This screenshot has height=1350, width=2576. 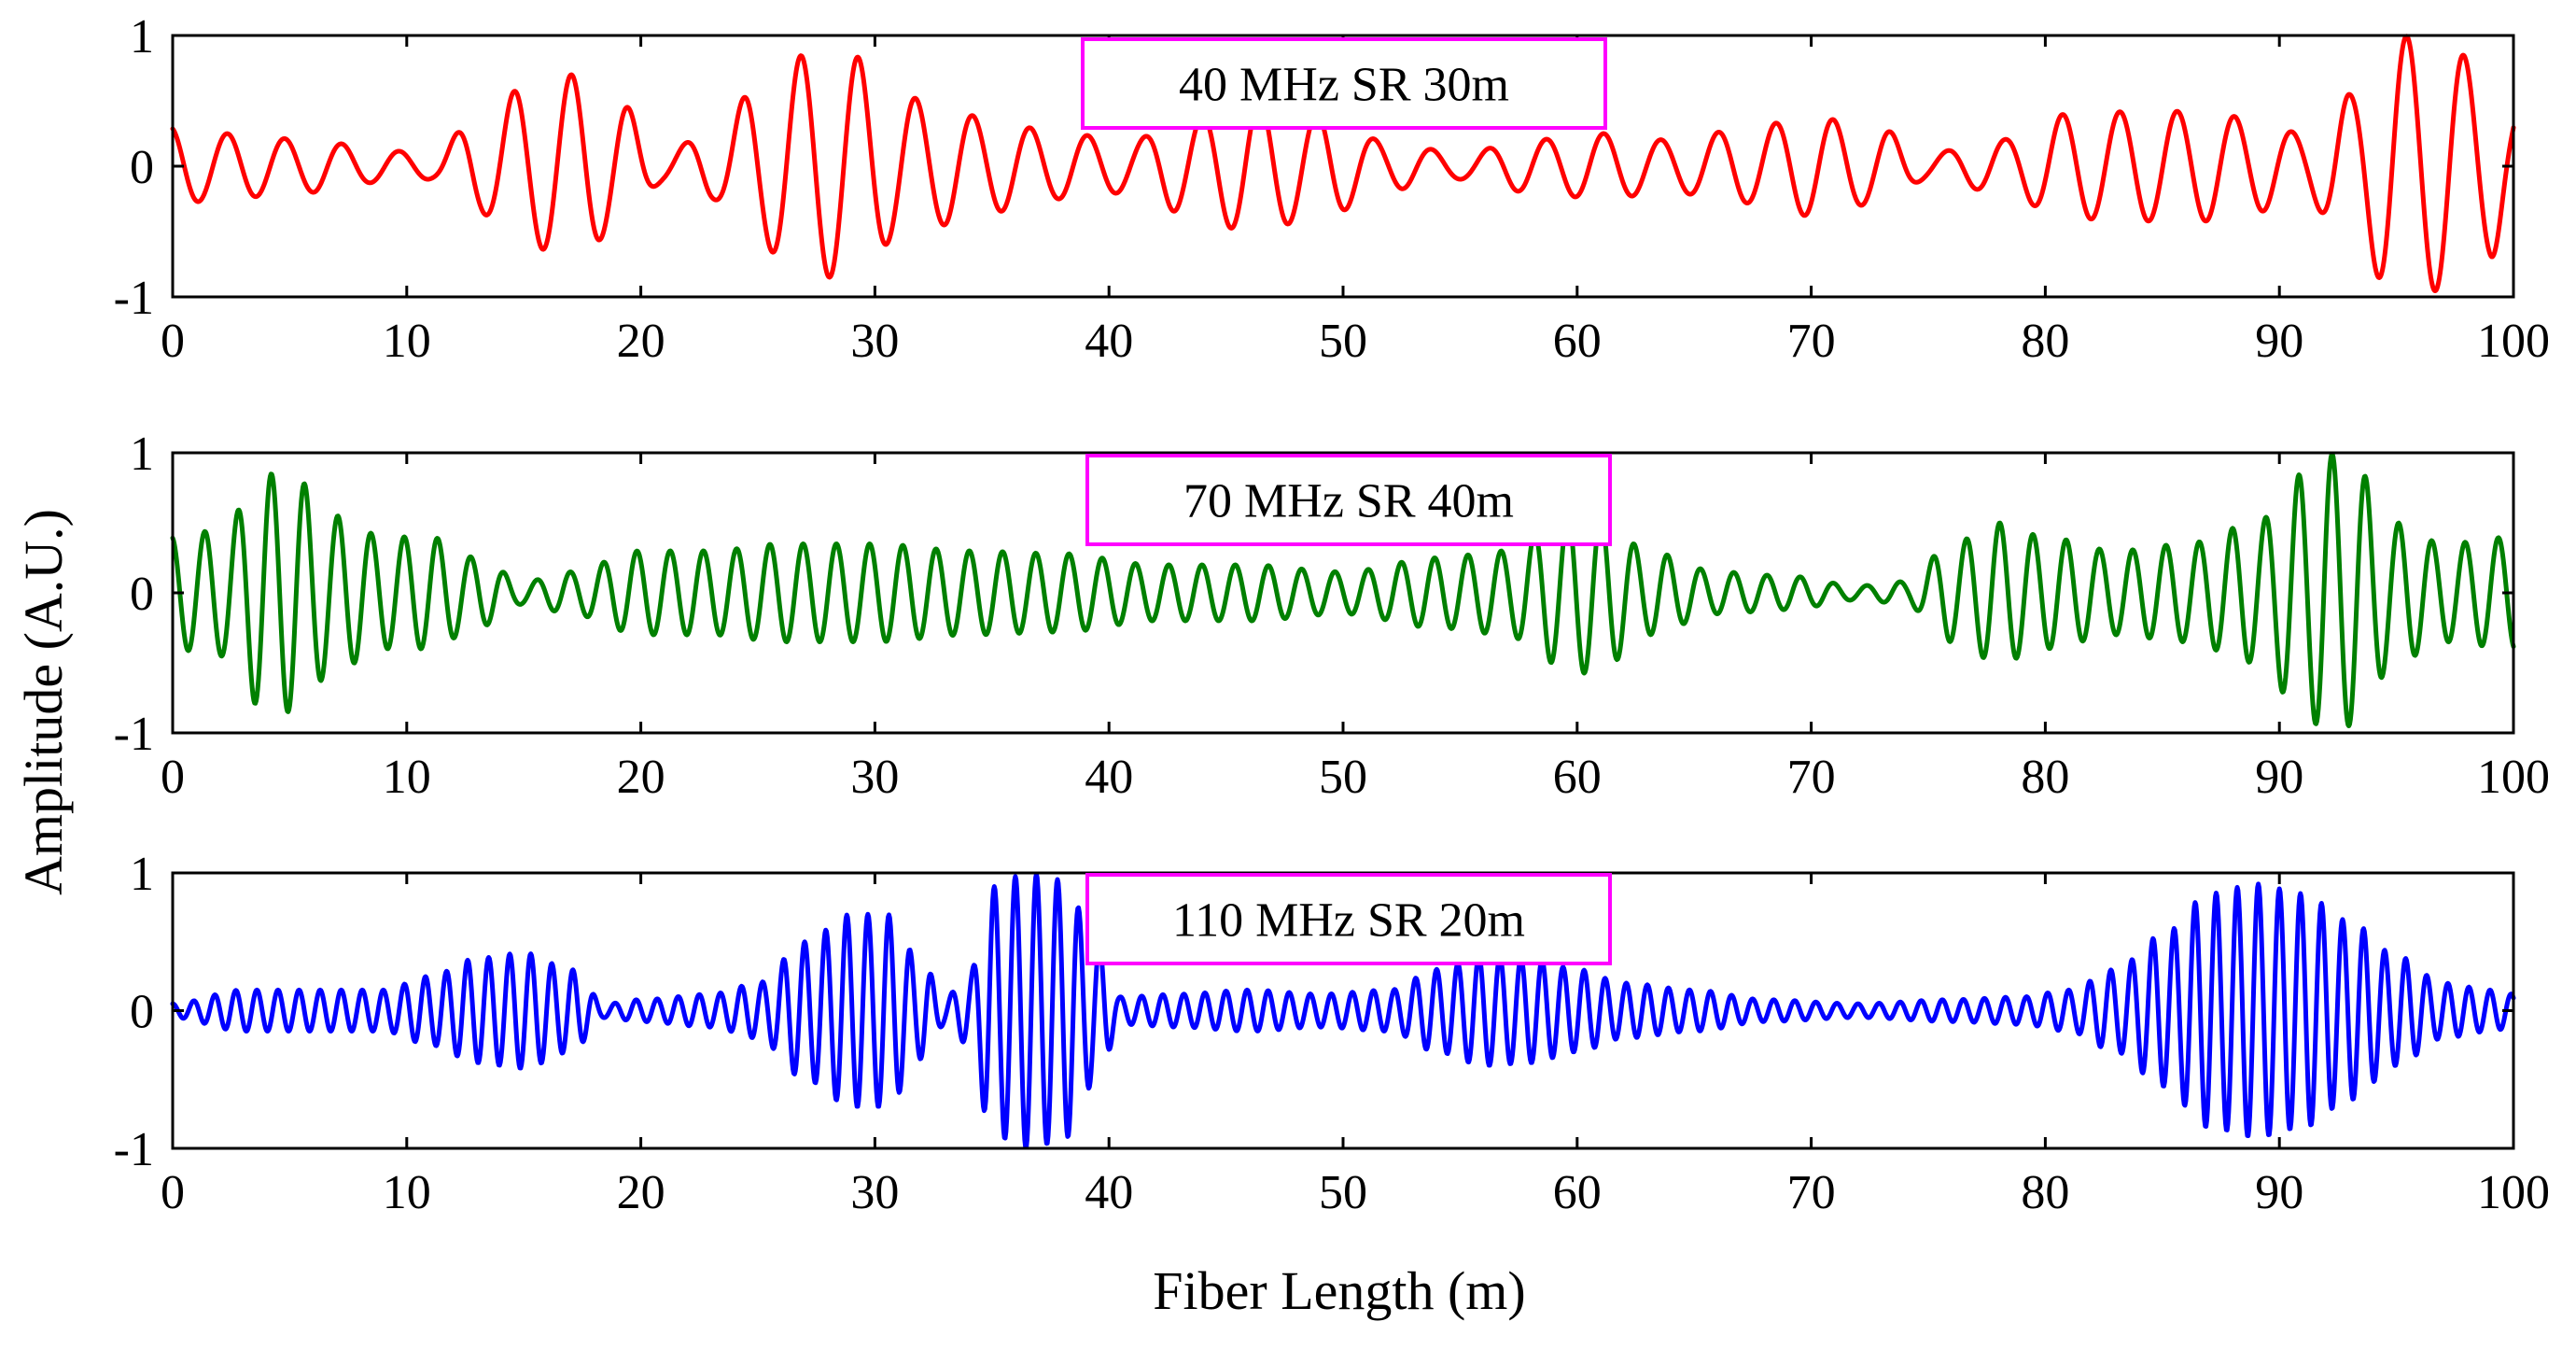 I want to click on x-axis-title: Fiber Length (m), so click(x=1339, y=1290).